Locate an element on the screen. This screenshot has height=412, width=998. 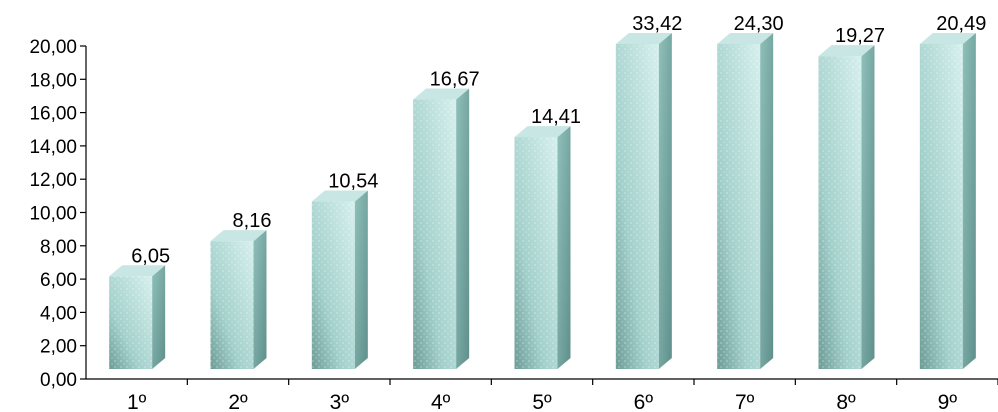
x-tick-label: 8º is located at coordinates (846, 401).